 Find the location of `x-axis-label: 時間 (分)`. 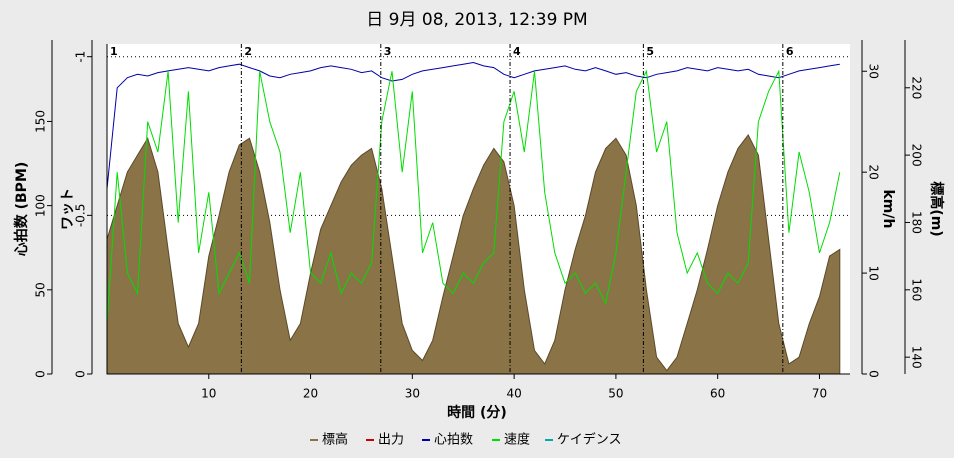

x-axis-label: 時間 (分) is located at coordinates (477, 412).